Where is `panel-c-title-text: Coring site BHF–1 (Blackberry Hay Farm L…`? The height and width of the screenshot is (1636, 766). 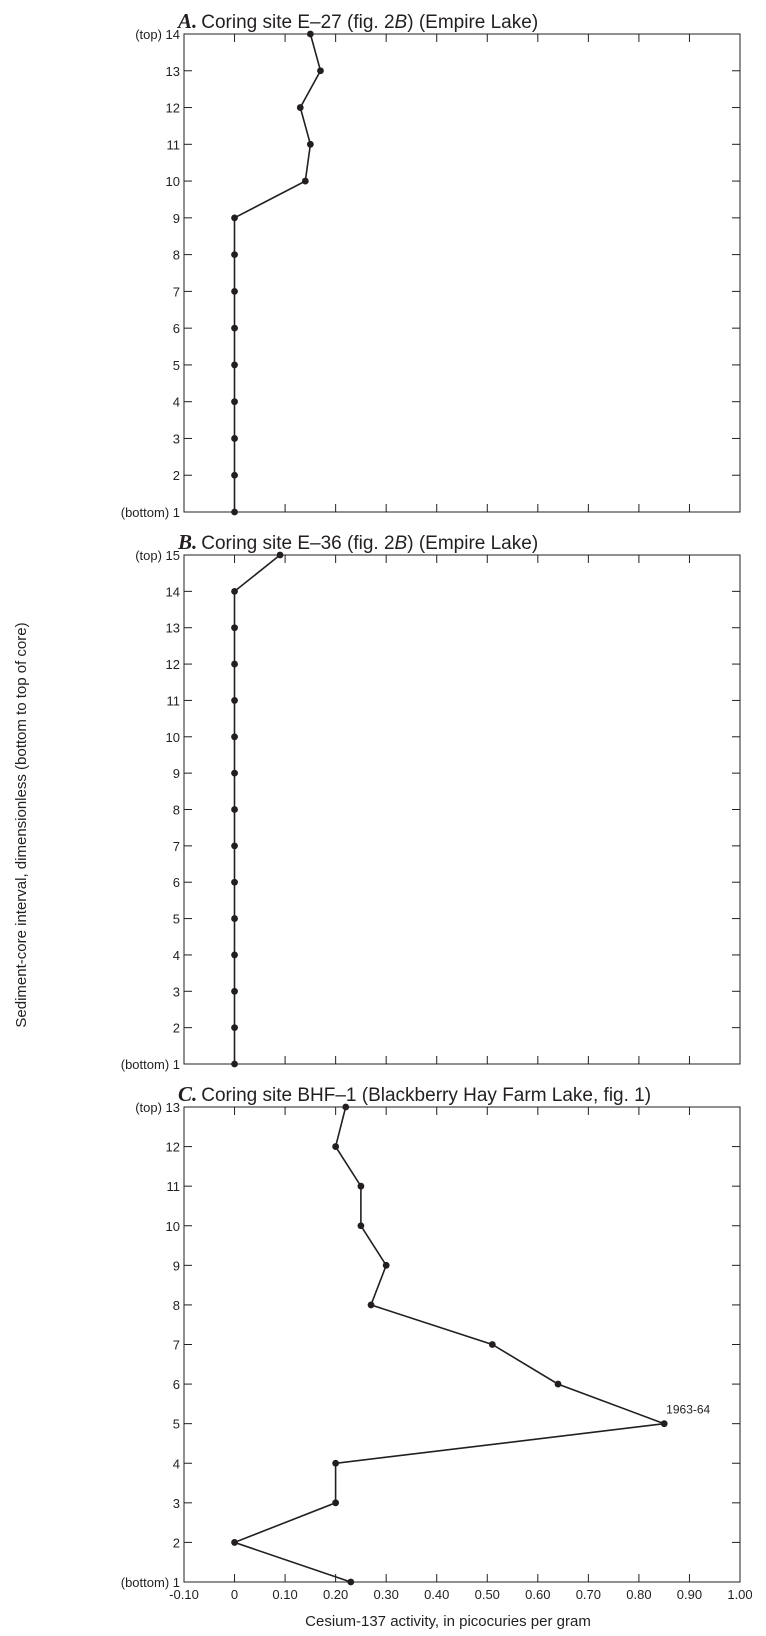
panel-c-title-text: Coring site BHF–1 (Blackberry Hay Farm L… is located at coordinates (426, 1095).